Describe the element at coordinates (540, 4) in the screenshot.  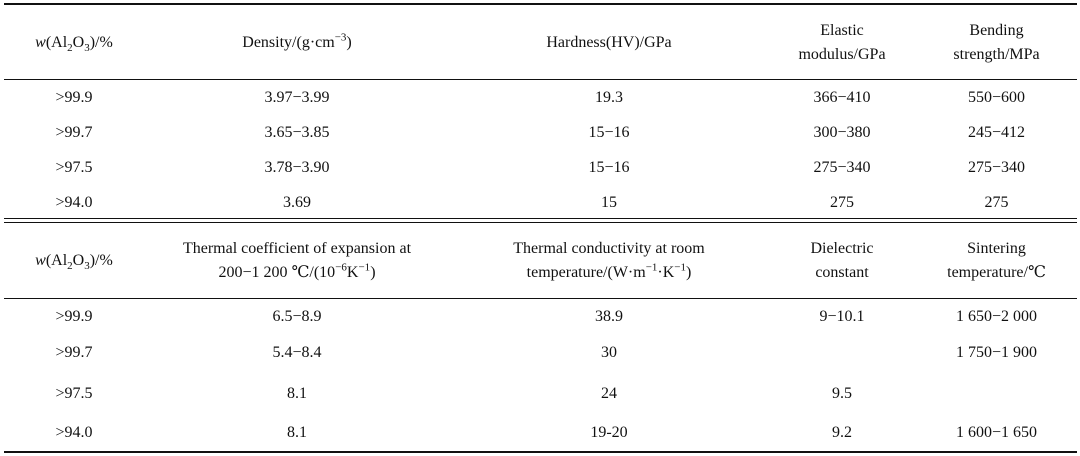
I see `top-rule` at that location.